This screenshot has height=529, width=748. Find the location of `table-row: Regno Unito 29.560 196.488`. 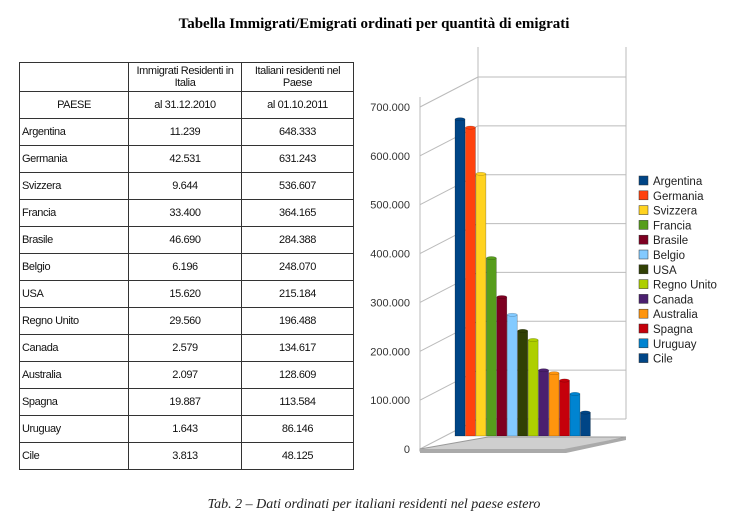

table-row: Regno Unito 29.560 196.488 is located at coordinates (186, 321).